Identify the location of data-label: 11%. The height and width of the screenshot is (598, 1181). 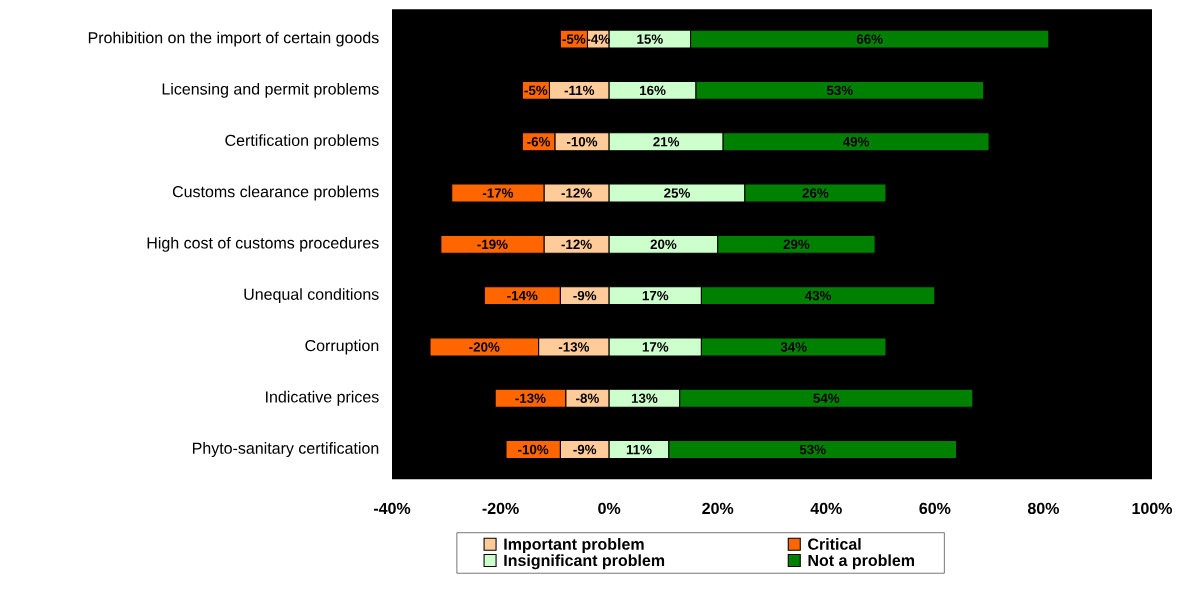
(639, 449).